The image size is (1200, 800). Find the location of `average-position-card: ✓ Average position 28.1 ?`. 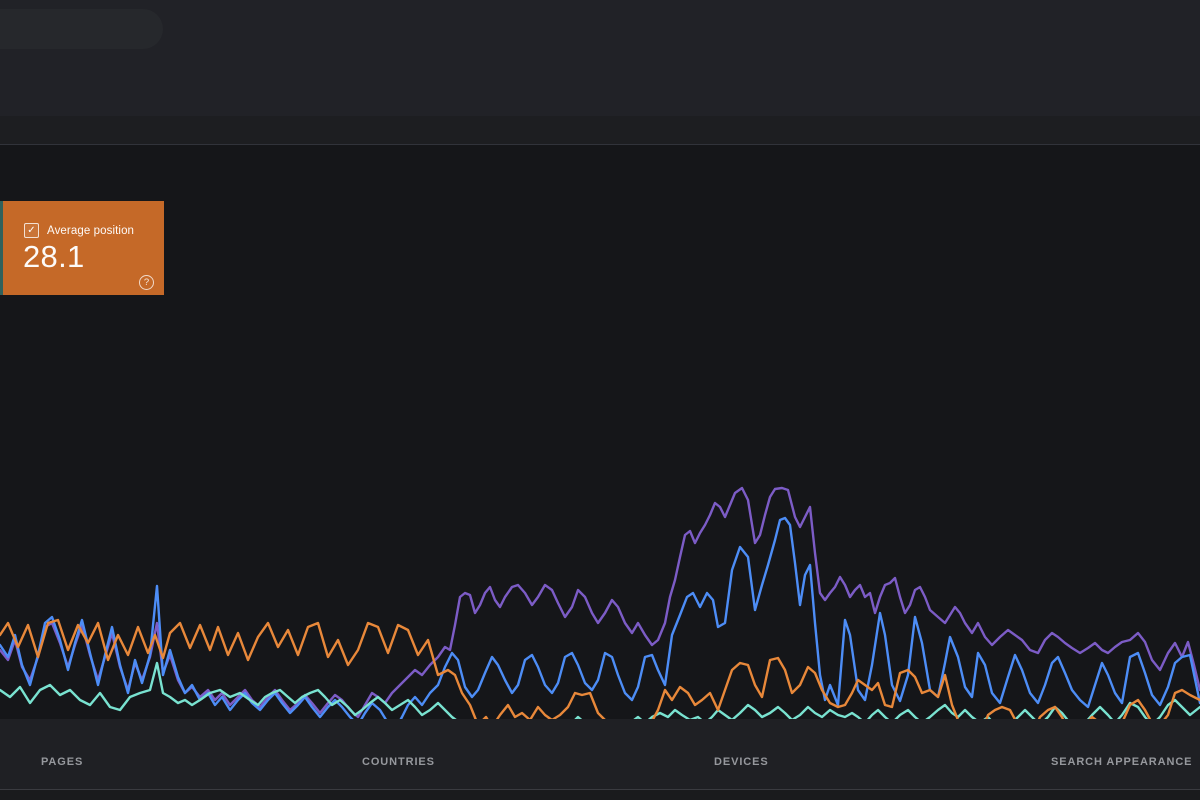

average-position-card: ✓ Average position 28.1 ? is located at coordinates (83, 248).